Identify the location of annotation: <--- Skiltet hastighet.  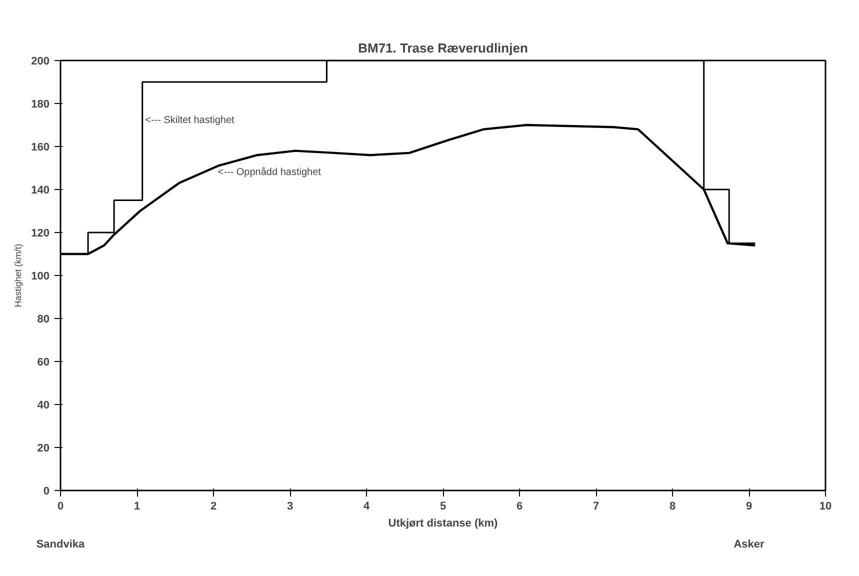
(190, 120).